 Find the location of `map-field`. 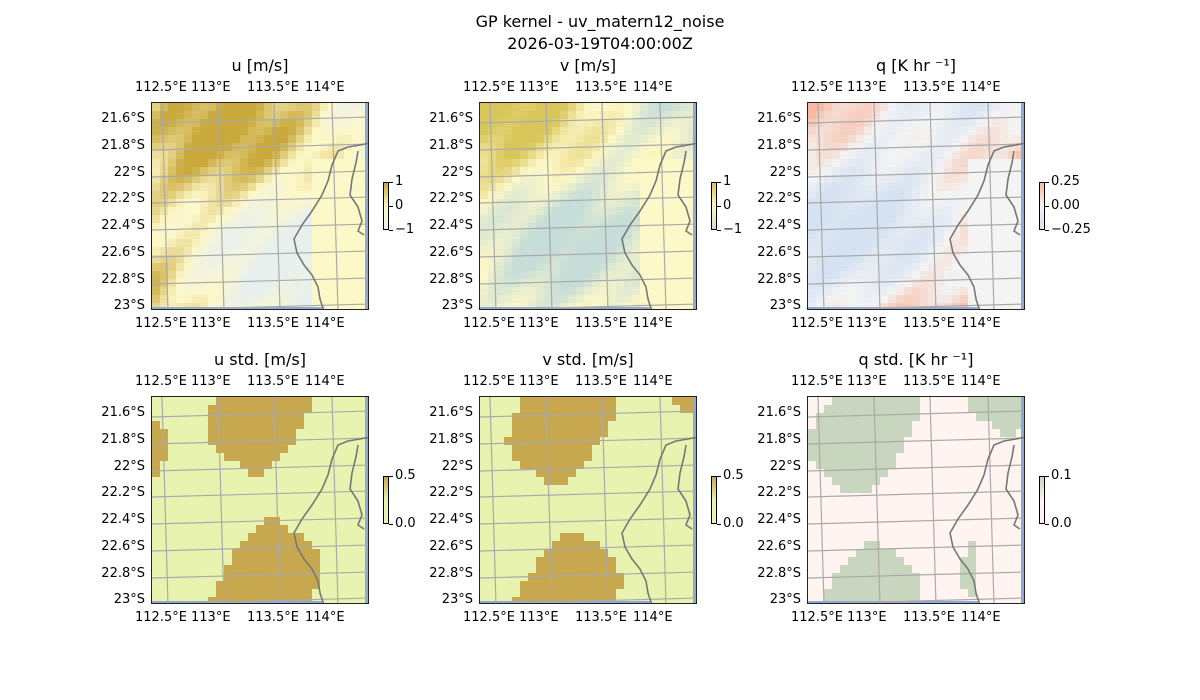

map-field is located at coordinates (588, 500).